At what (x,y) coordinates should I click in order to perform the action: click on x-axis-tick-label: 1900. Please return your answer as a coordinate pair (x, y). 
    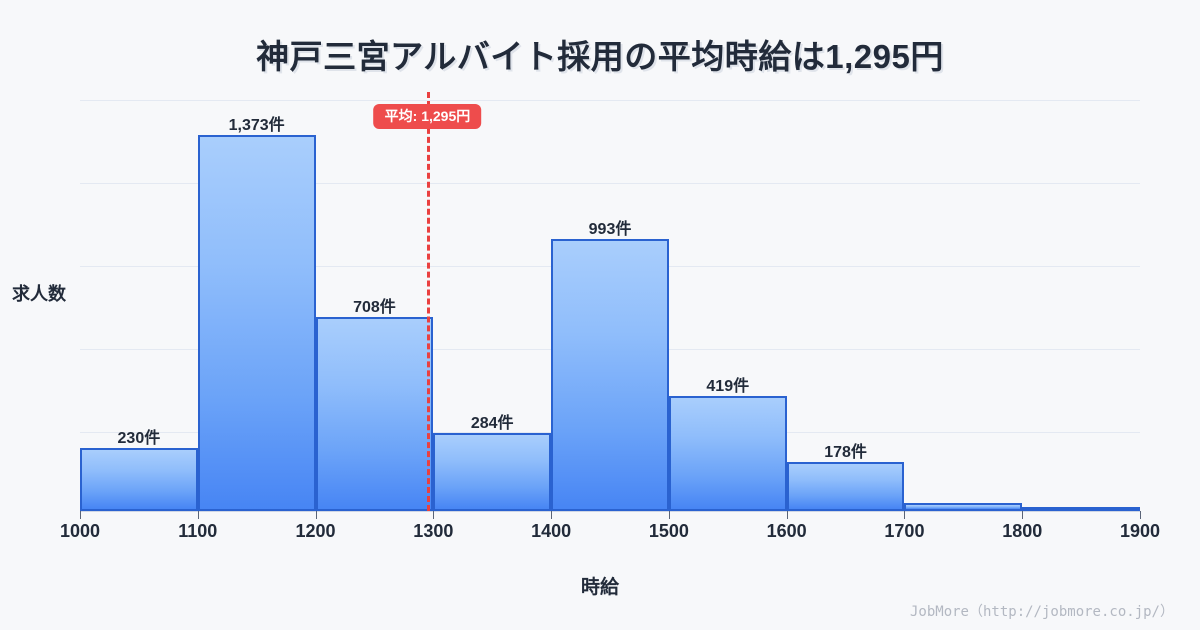
    Looking at the image, I should click on (1140, 531).